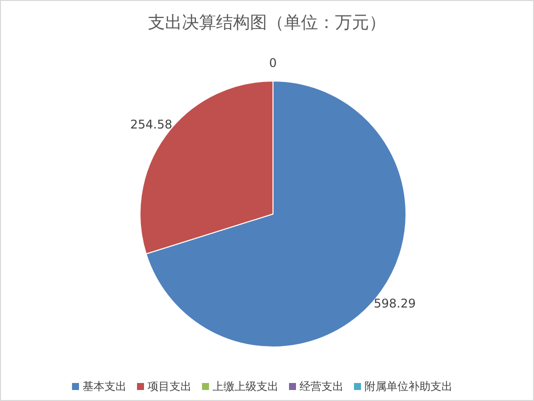 The image size is (534, 401). I want to click on legend-label: 经营支出, so click(322, 386).